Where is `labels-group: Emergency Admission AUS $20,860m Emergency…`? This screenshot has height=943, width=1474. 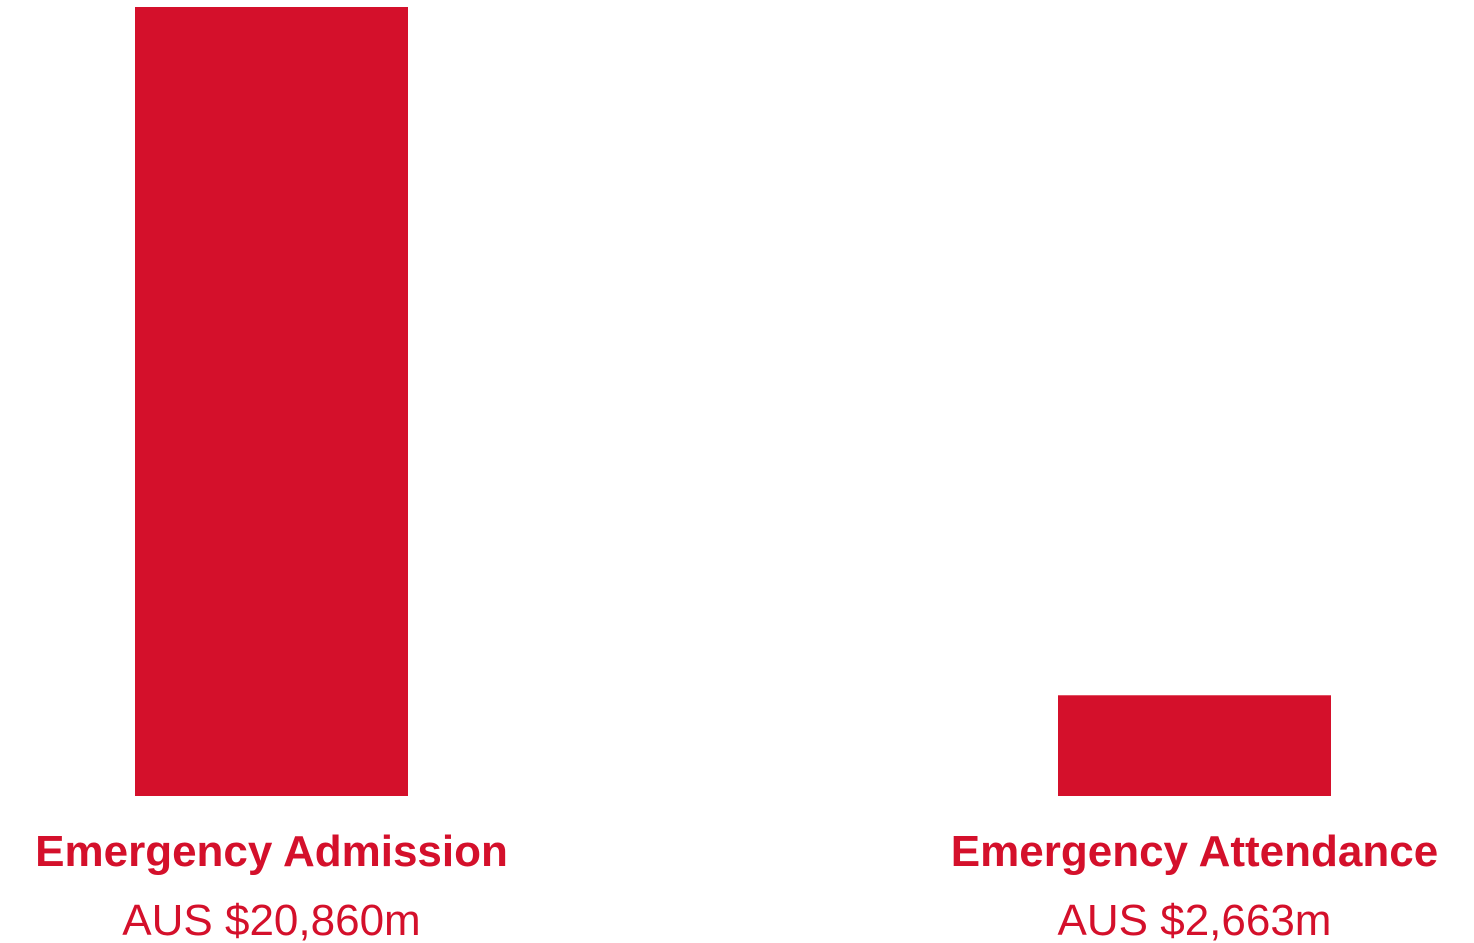 labels-group: Emergency Admission AUS $20,860m Emergency… is located at coordinates (736, 885).